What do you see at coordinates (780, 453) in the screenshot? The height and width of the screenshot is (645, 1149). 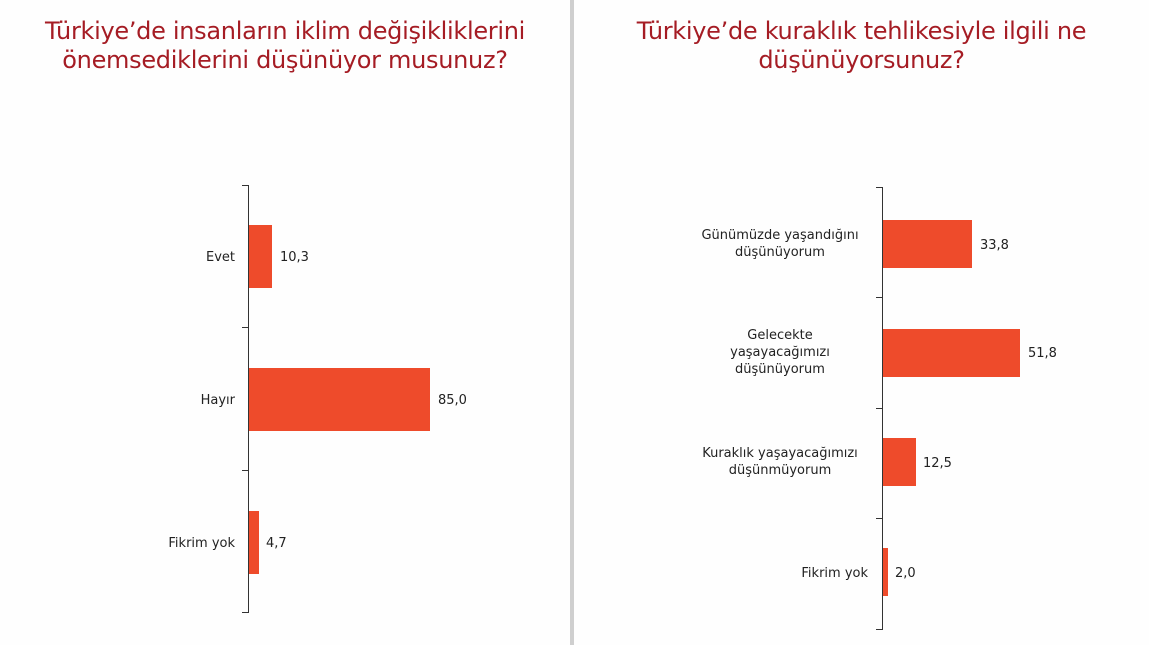 I see `category-line: Kuraklık yaşayacağımızı` at bounding box center [780, 453].